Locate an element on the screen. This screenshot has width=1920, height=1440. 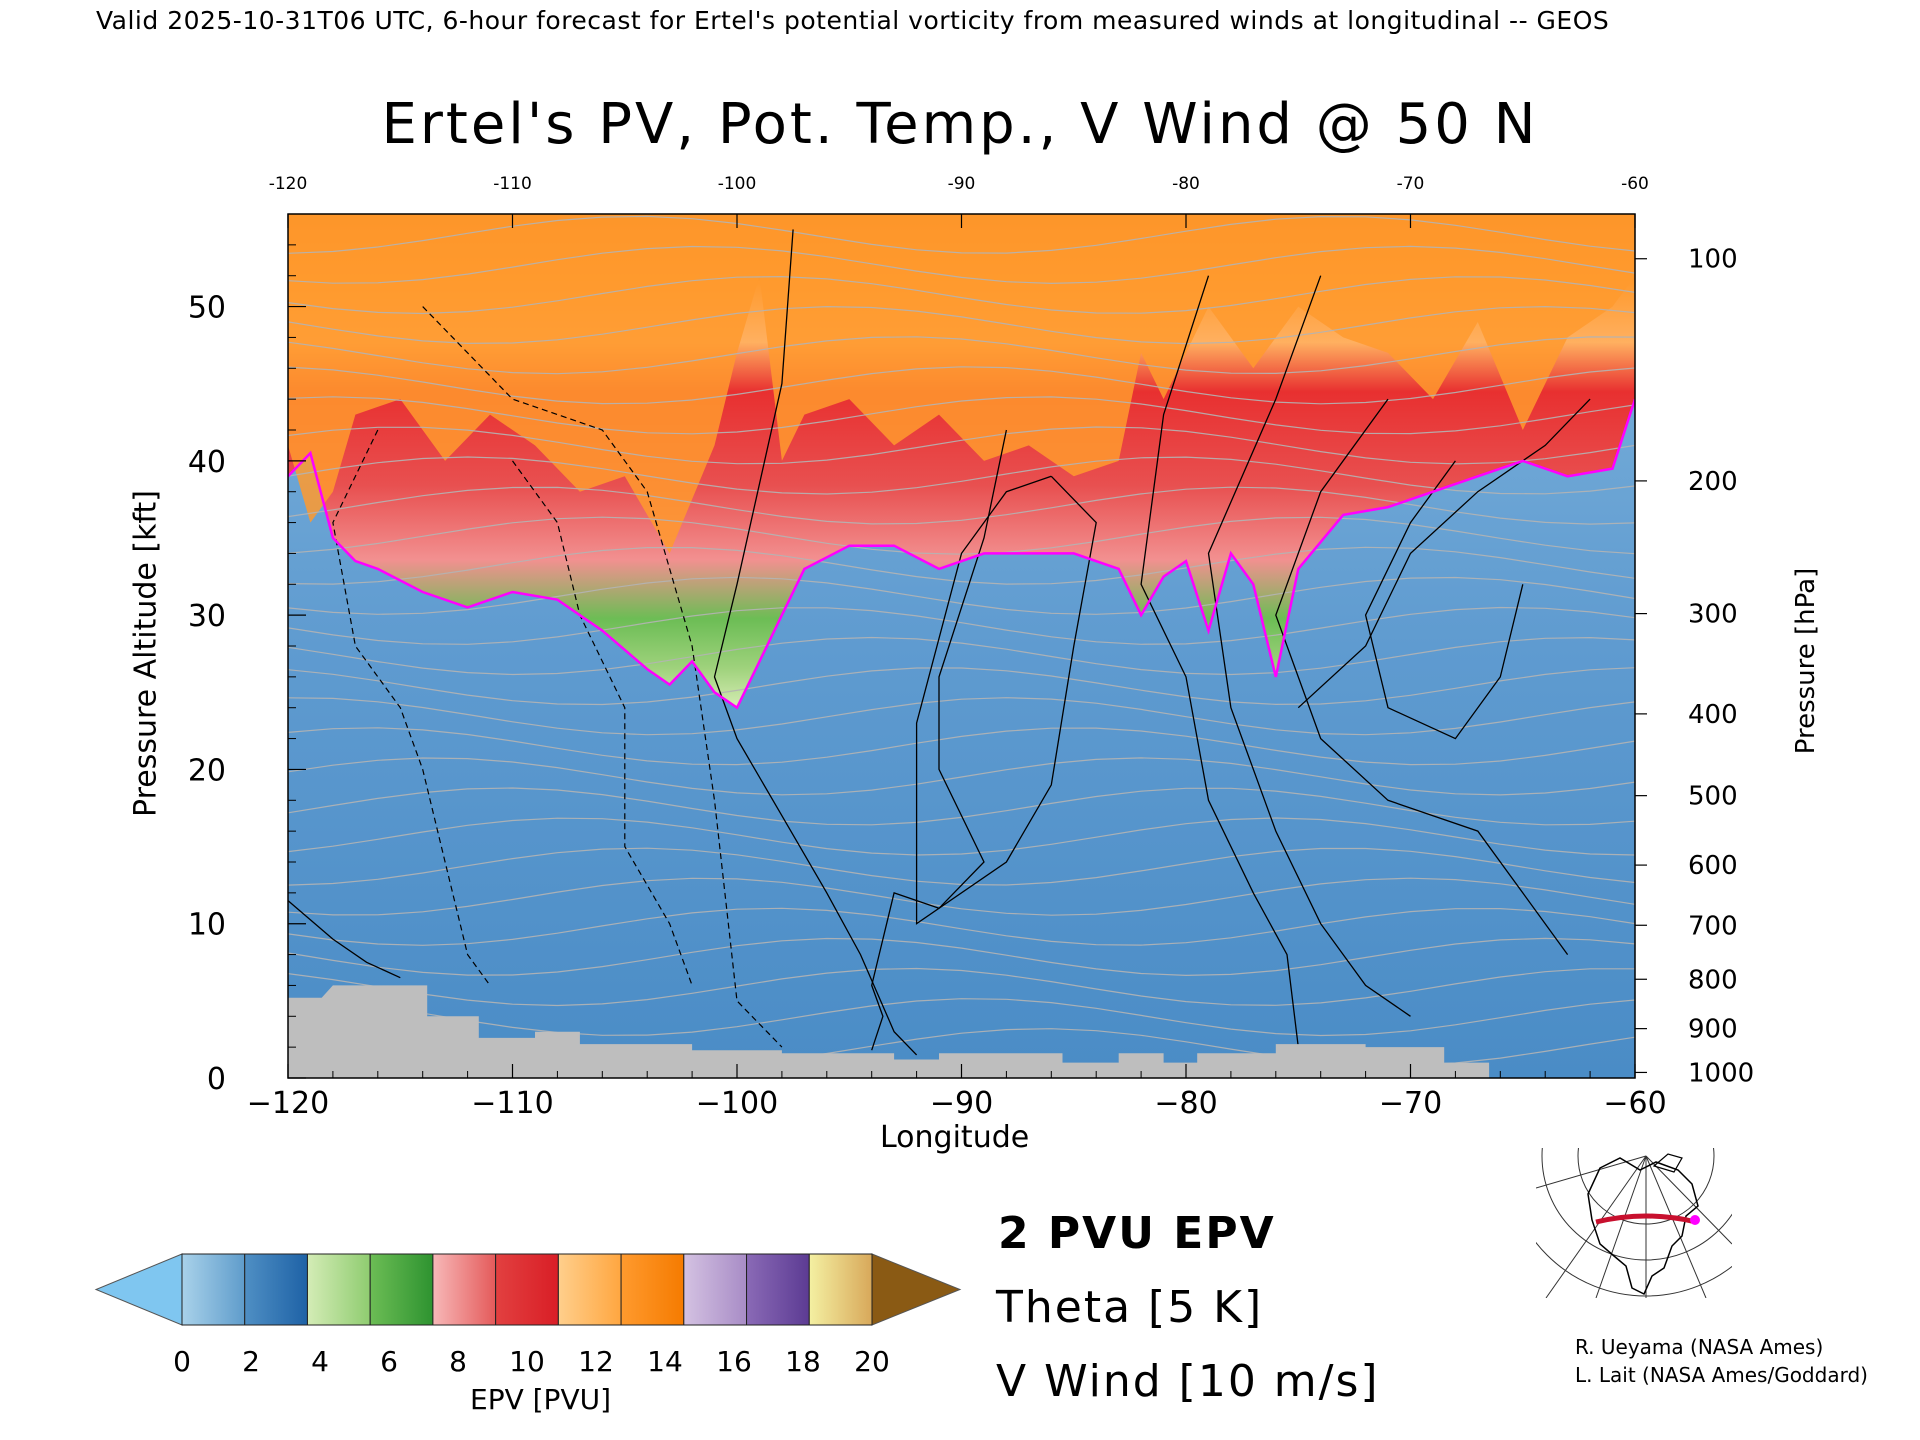
colorbar-tick-label: 10 is located at coordinates (527, 1361).